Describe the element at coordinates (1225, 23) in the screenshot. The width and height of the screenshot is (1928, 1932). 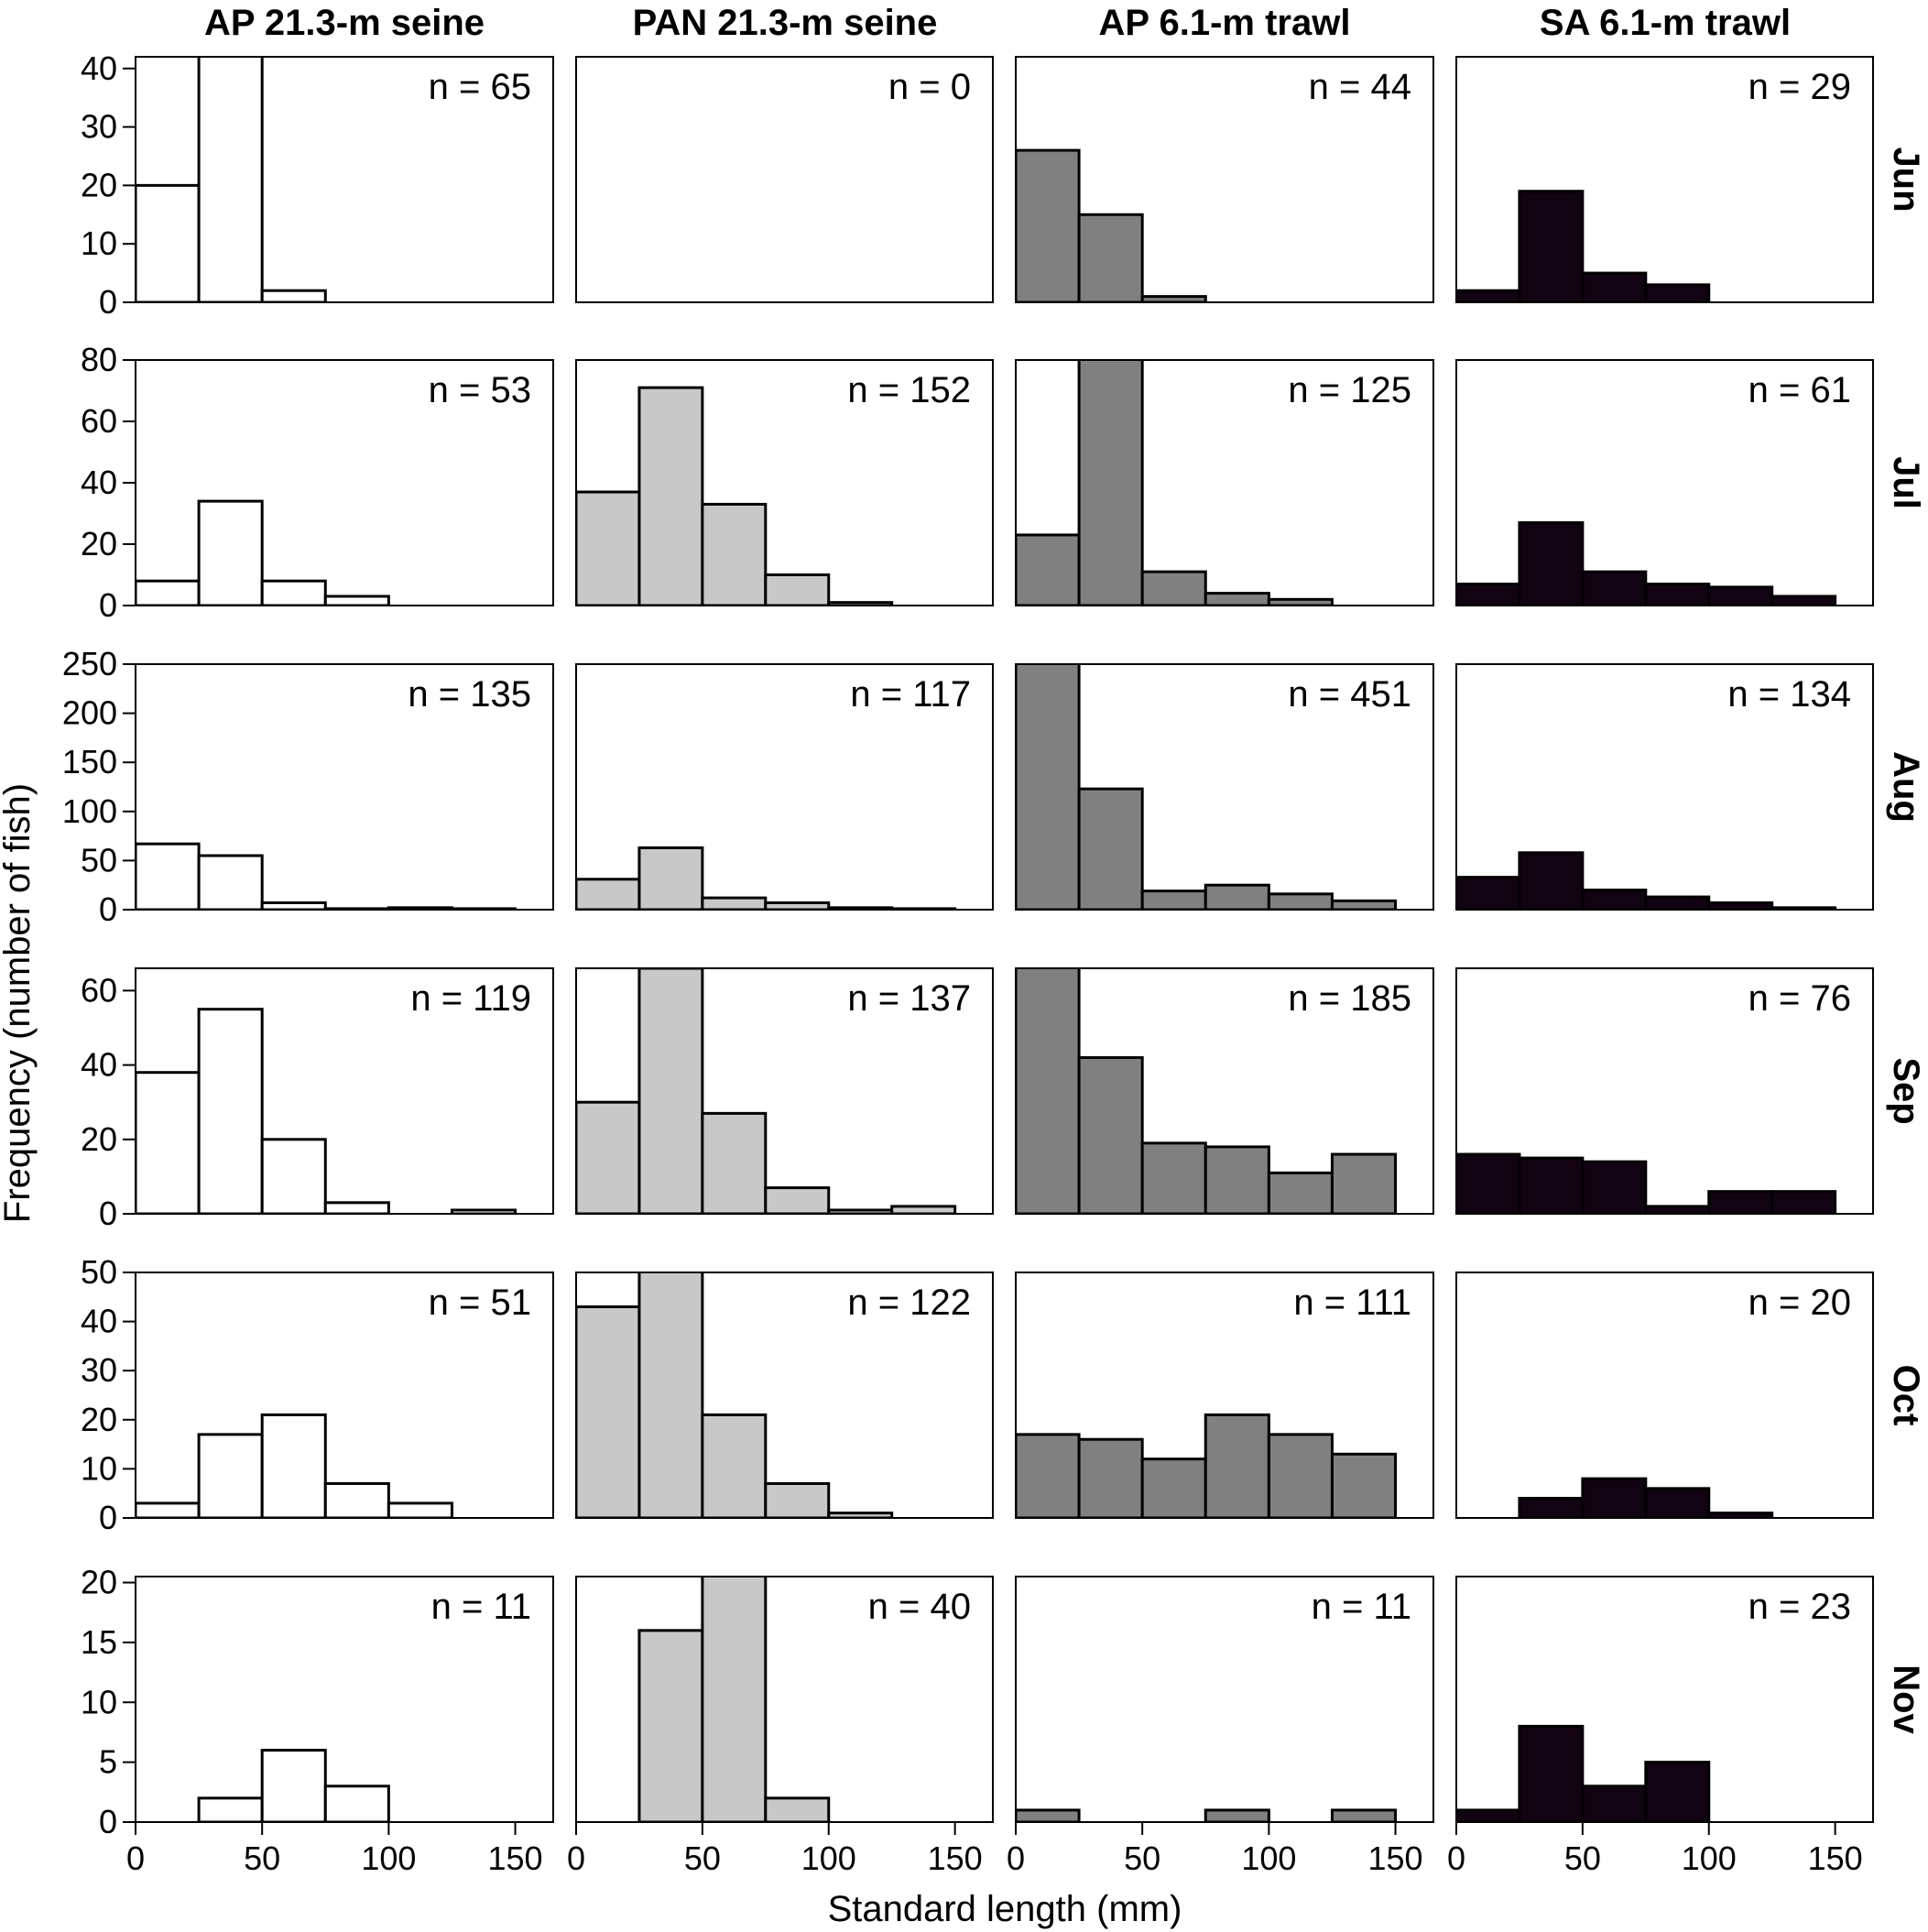
I see `column-title-ap-trawl: AP 6.1-m trawl` at that location.